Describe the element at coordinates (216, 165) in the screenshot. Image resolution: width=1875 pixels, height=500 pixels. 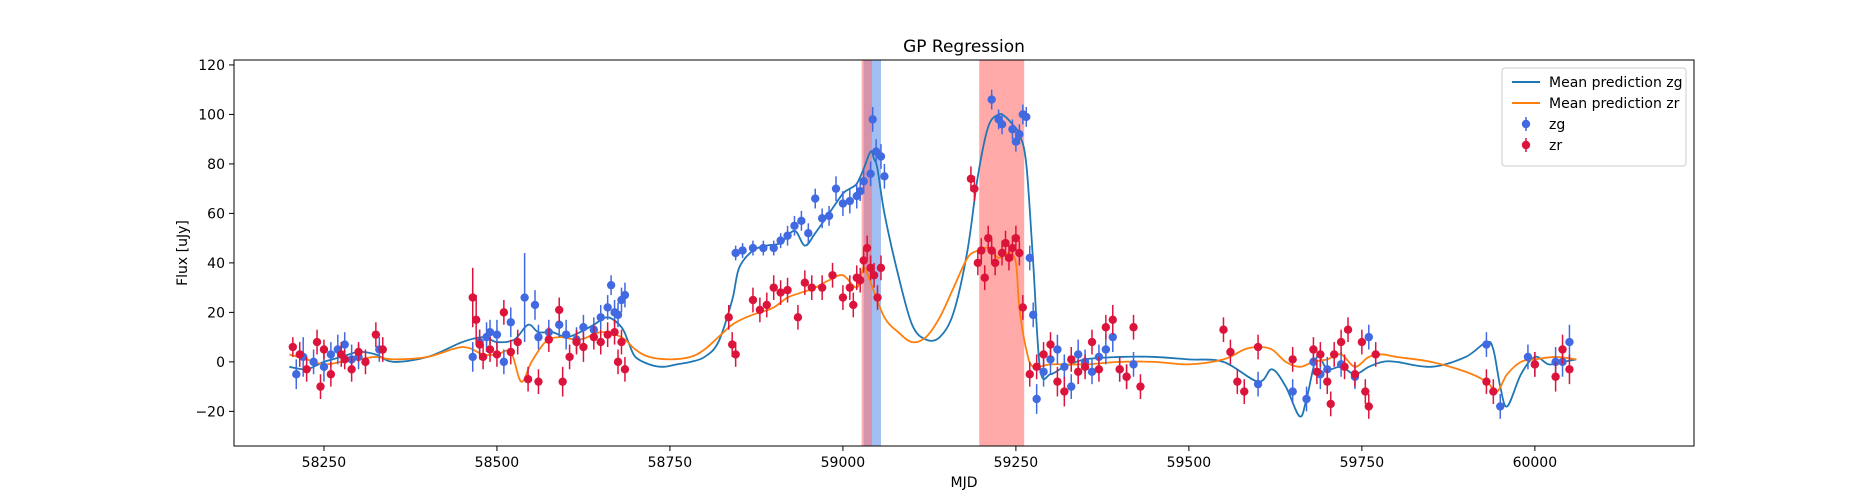
I see `y-tick-label: 80` at that location.